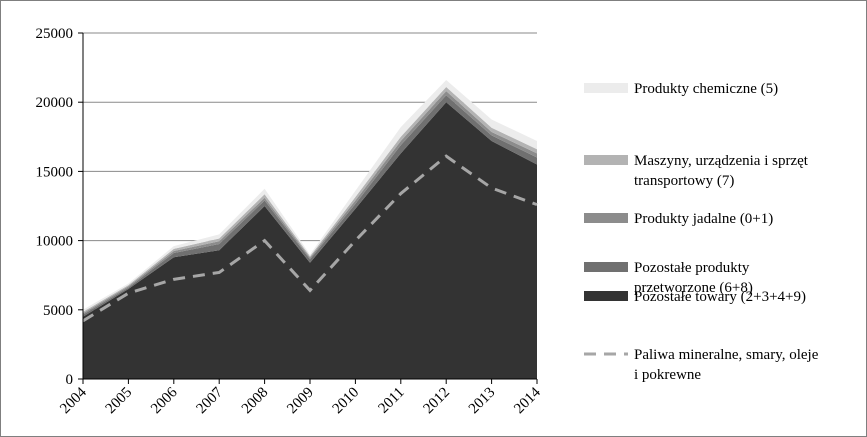 The width and height of the screenshot is (867, 437). Describe the element at coordinates (692, 268) in the screenshot. I see `legend-label: Pozostałe produkty` at that location.